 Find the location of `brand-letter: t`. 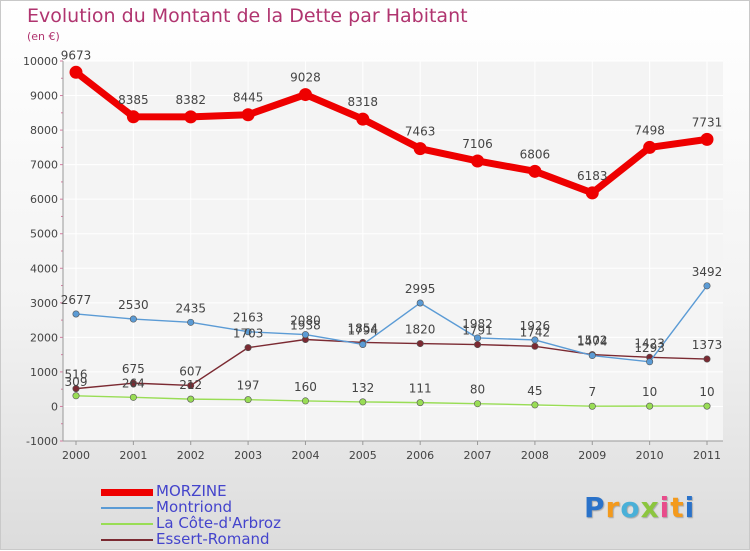

brand-letter: t is located at coordinates (677, 507).